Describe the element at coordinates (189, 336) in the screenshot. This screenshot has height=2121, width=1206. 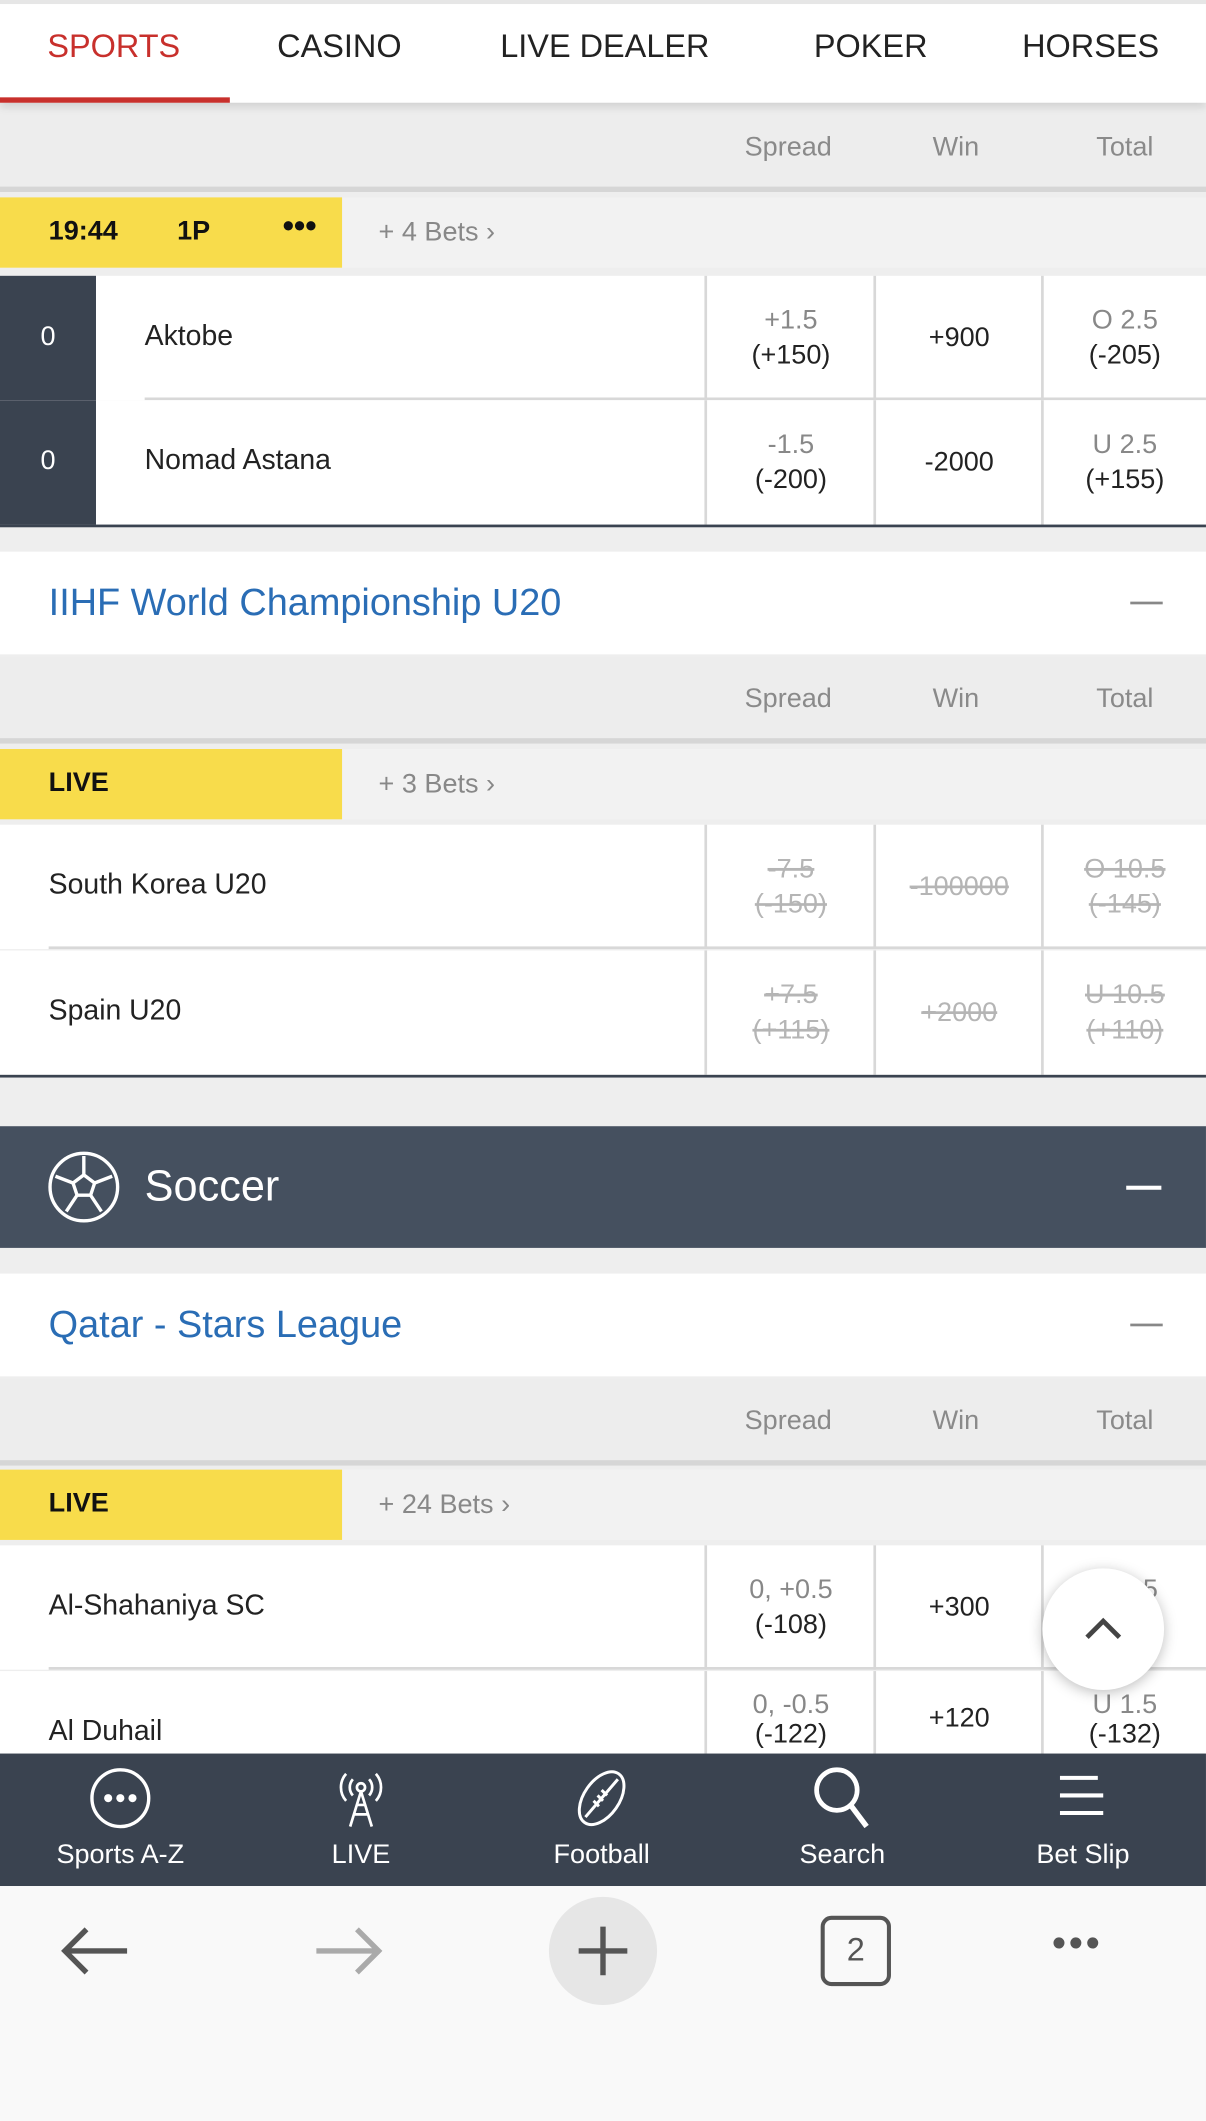
I see `team-name: Aktobe` at that location.